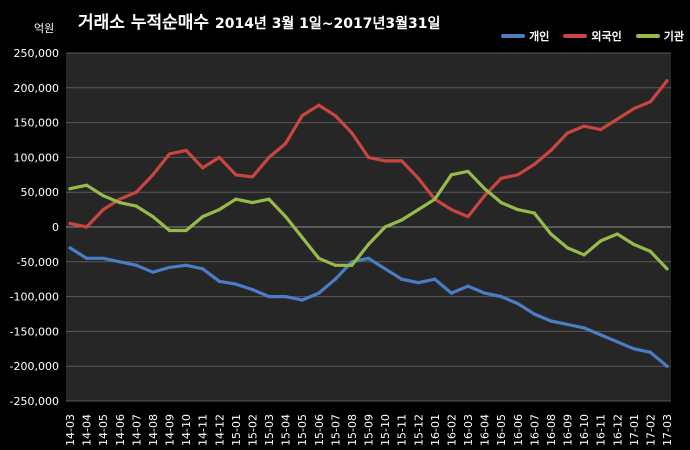 The height and width of the screenshot is (450, 690). I want to click on x-tick-label: 15-05, so click(302, 430).